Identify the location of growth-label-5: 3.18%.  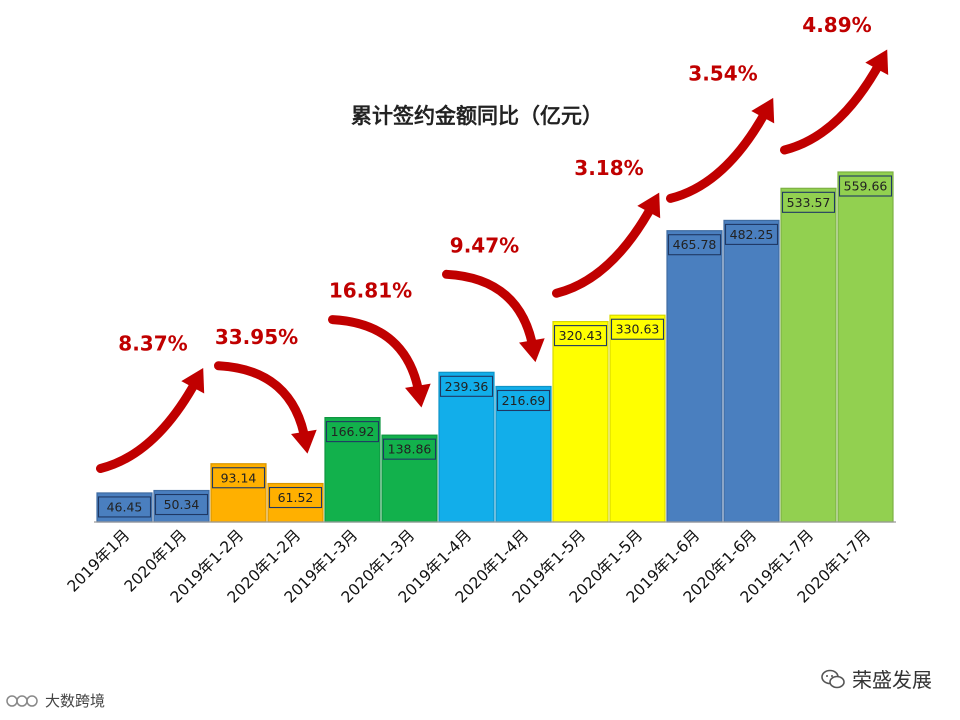
(608, 168).